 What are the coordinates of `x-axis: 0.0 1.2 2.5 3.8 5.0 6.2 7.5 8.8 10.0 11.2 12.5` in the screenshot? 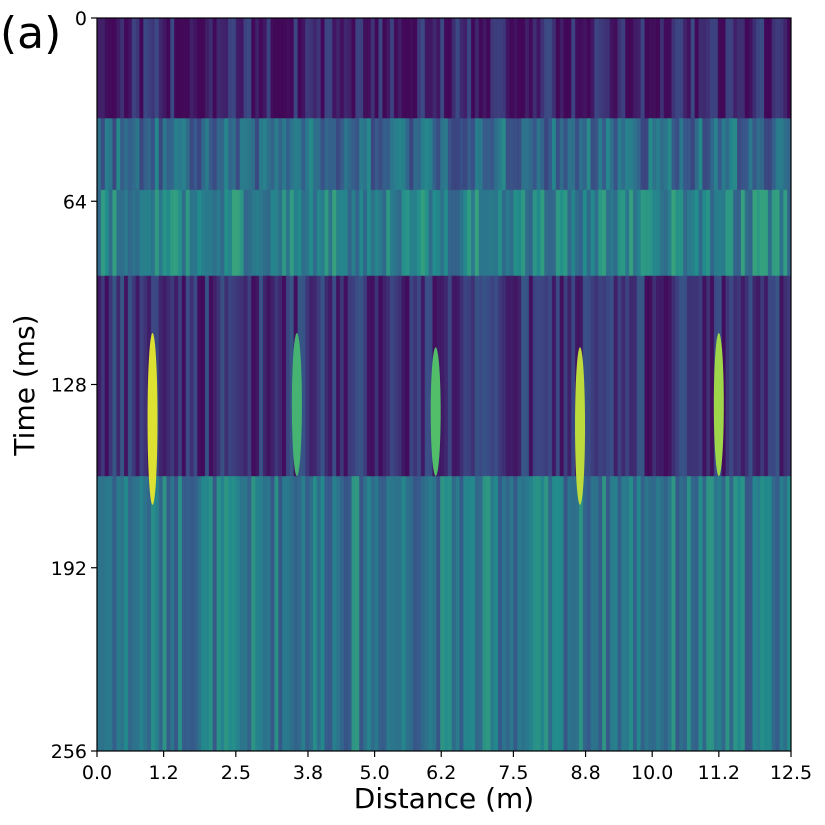 It's located at (447, 767).